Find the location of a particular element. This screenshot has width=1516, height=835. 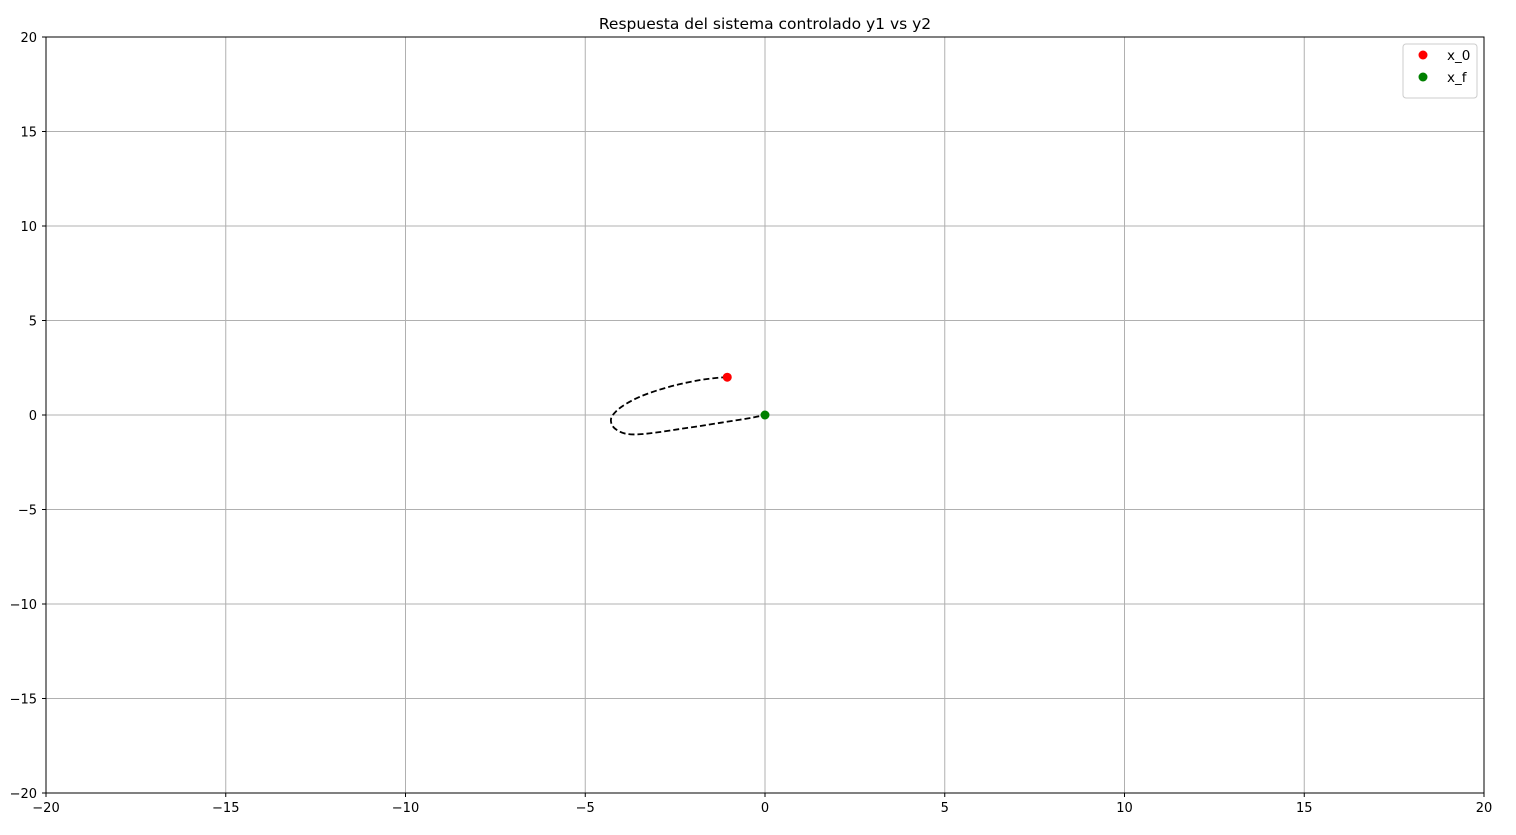

x-tick-label: 5 is located at coordinates (945, 808).